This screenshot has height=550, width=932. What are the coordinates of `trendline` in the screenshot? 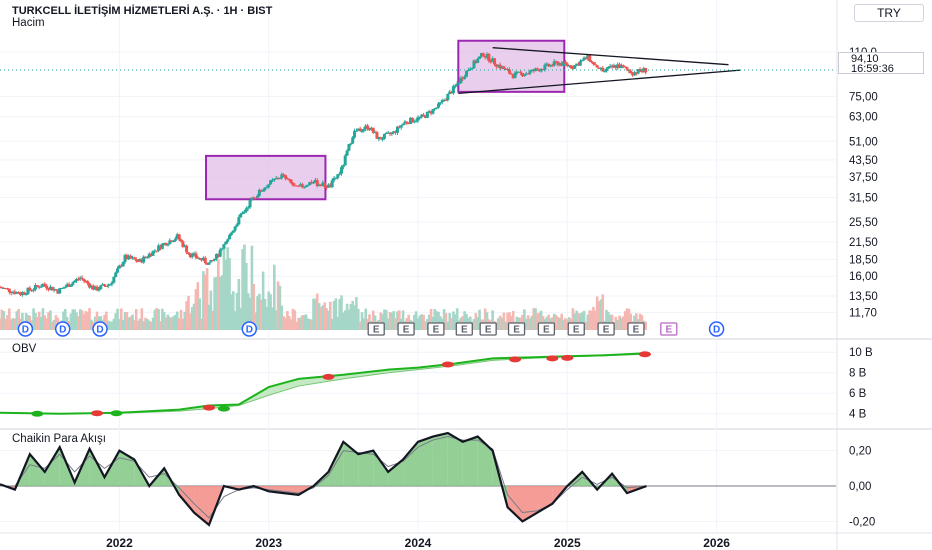 It's located at (599, 82).